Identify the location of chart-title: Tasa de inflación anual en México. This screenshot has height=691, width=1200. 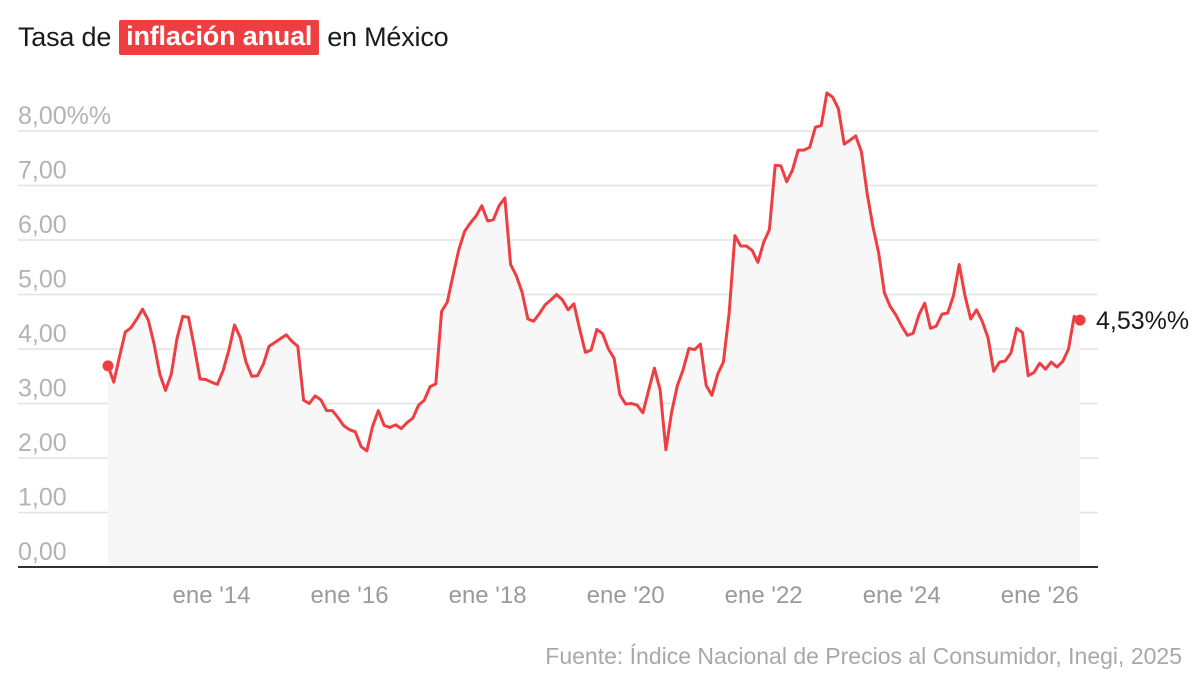
(233, 37).